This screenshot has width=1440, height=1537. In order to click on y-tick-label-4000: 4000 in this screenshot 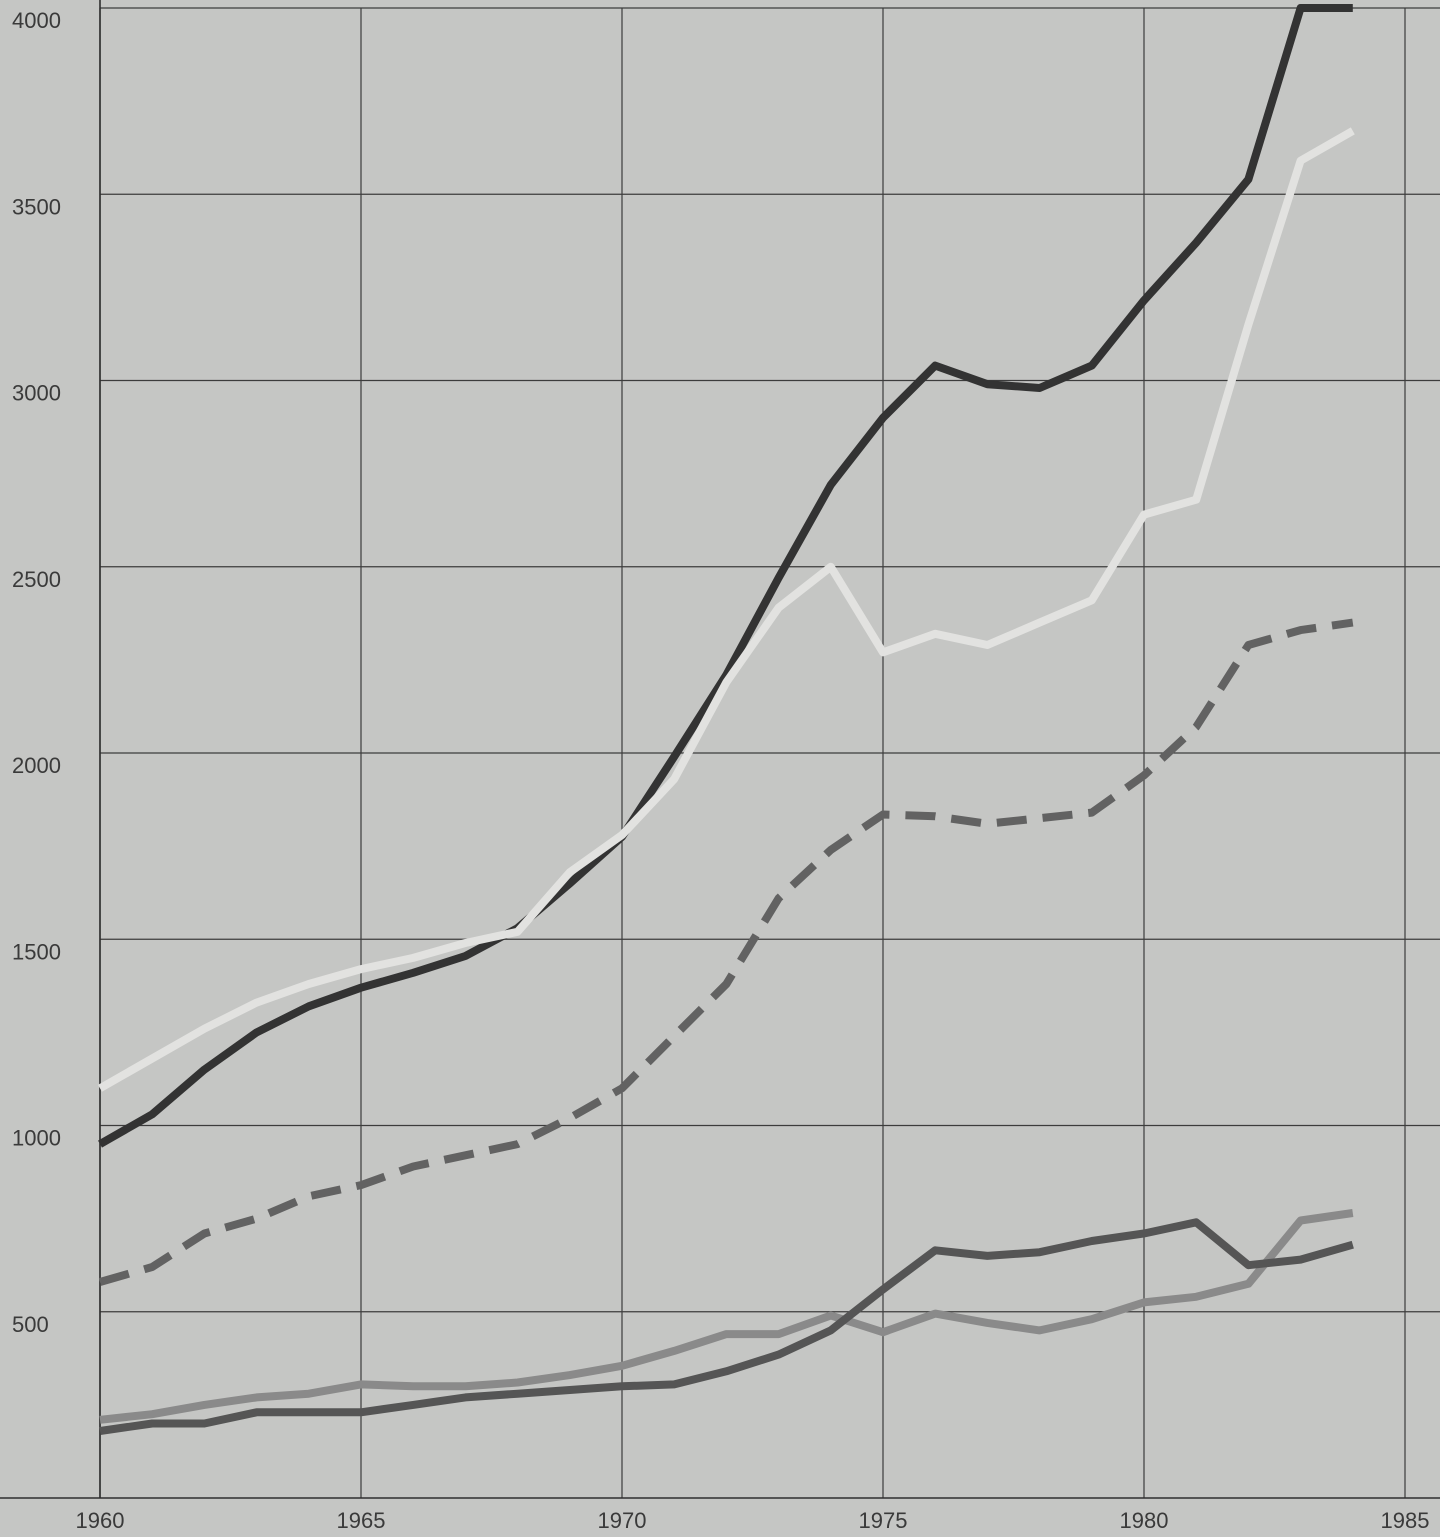, I will do `click(36, 20)`.